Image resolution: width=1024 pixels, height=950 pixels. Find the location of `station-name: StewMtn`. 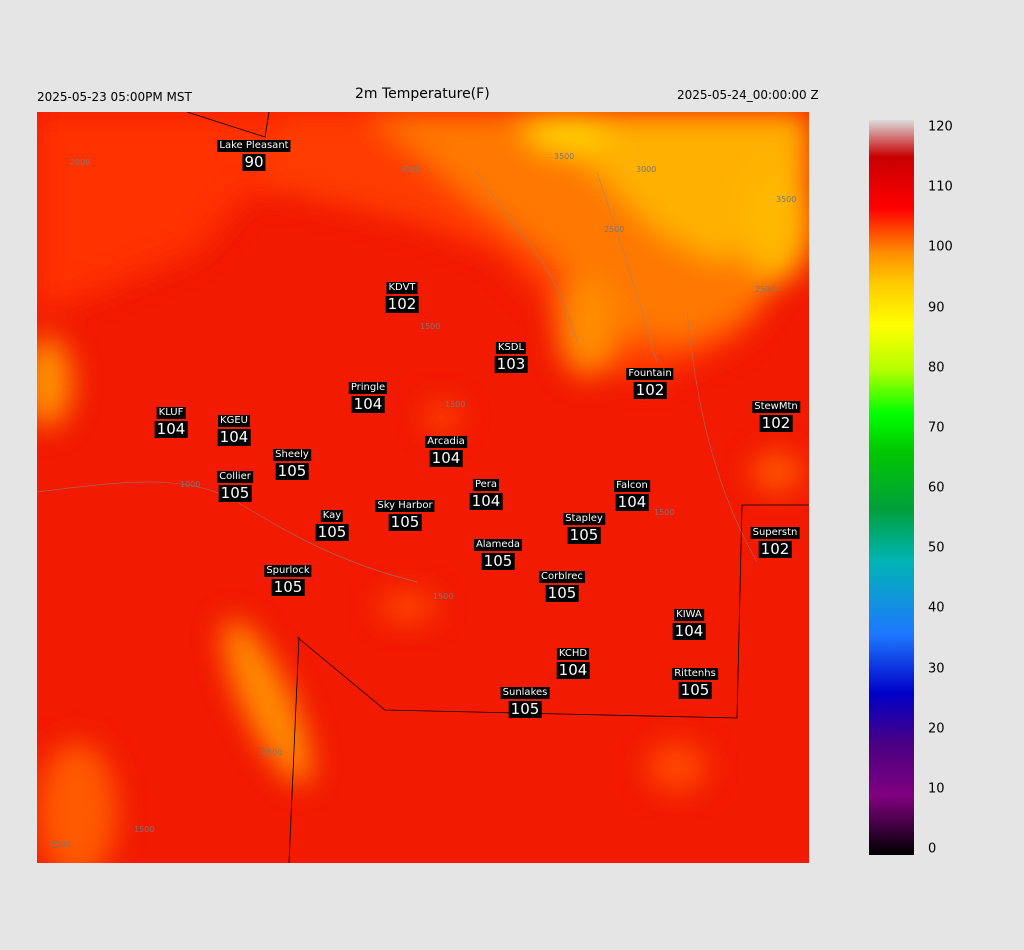

station-name: StewMtn is located at coordinates (776, 407).